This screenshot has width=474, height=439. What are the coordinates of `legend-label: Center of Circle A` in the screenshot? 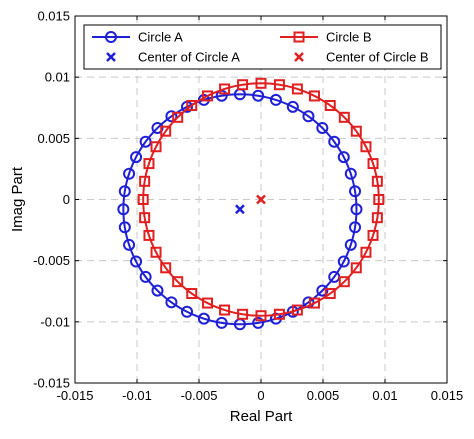 It's located at (189, 57).